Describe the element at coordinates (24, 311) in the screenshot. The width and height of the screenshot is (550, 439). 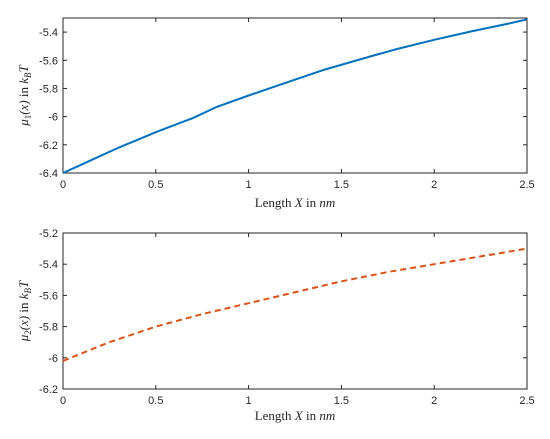
I see `y-axis-label: μ2(x) in kBT` at that location.